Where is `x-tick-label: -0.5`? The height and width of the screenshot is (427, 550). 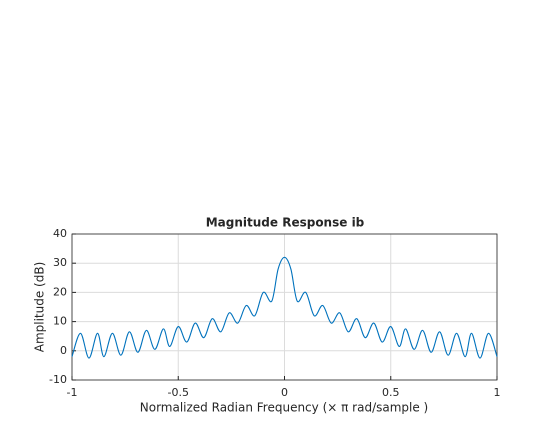 x-tick-label: -0.5 is located at coordinates (178, 392).